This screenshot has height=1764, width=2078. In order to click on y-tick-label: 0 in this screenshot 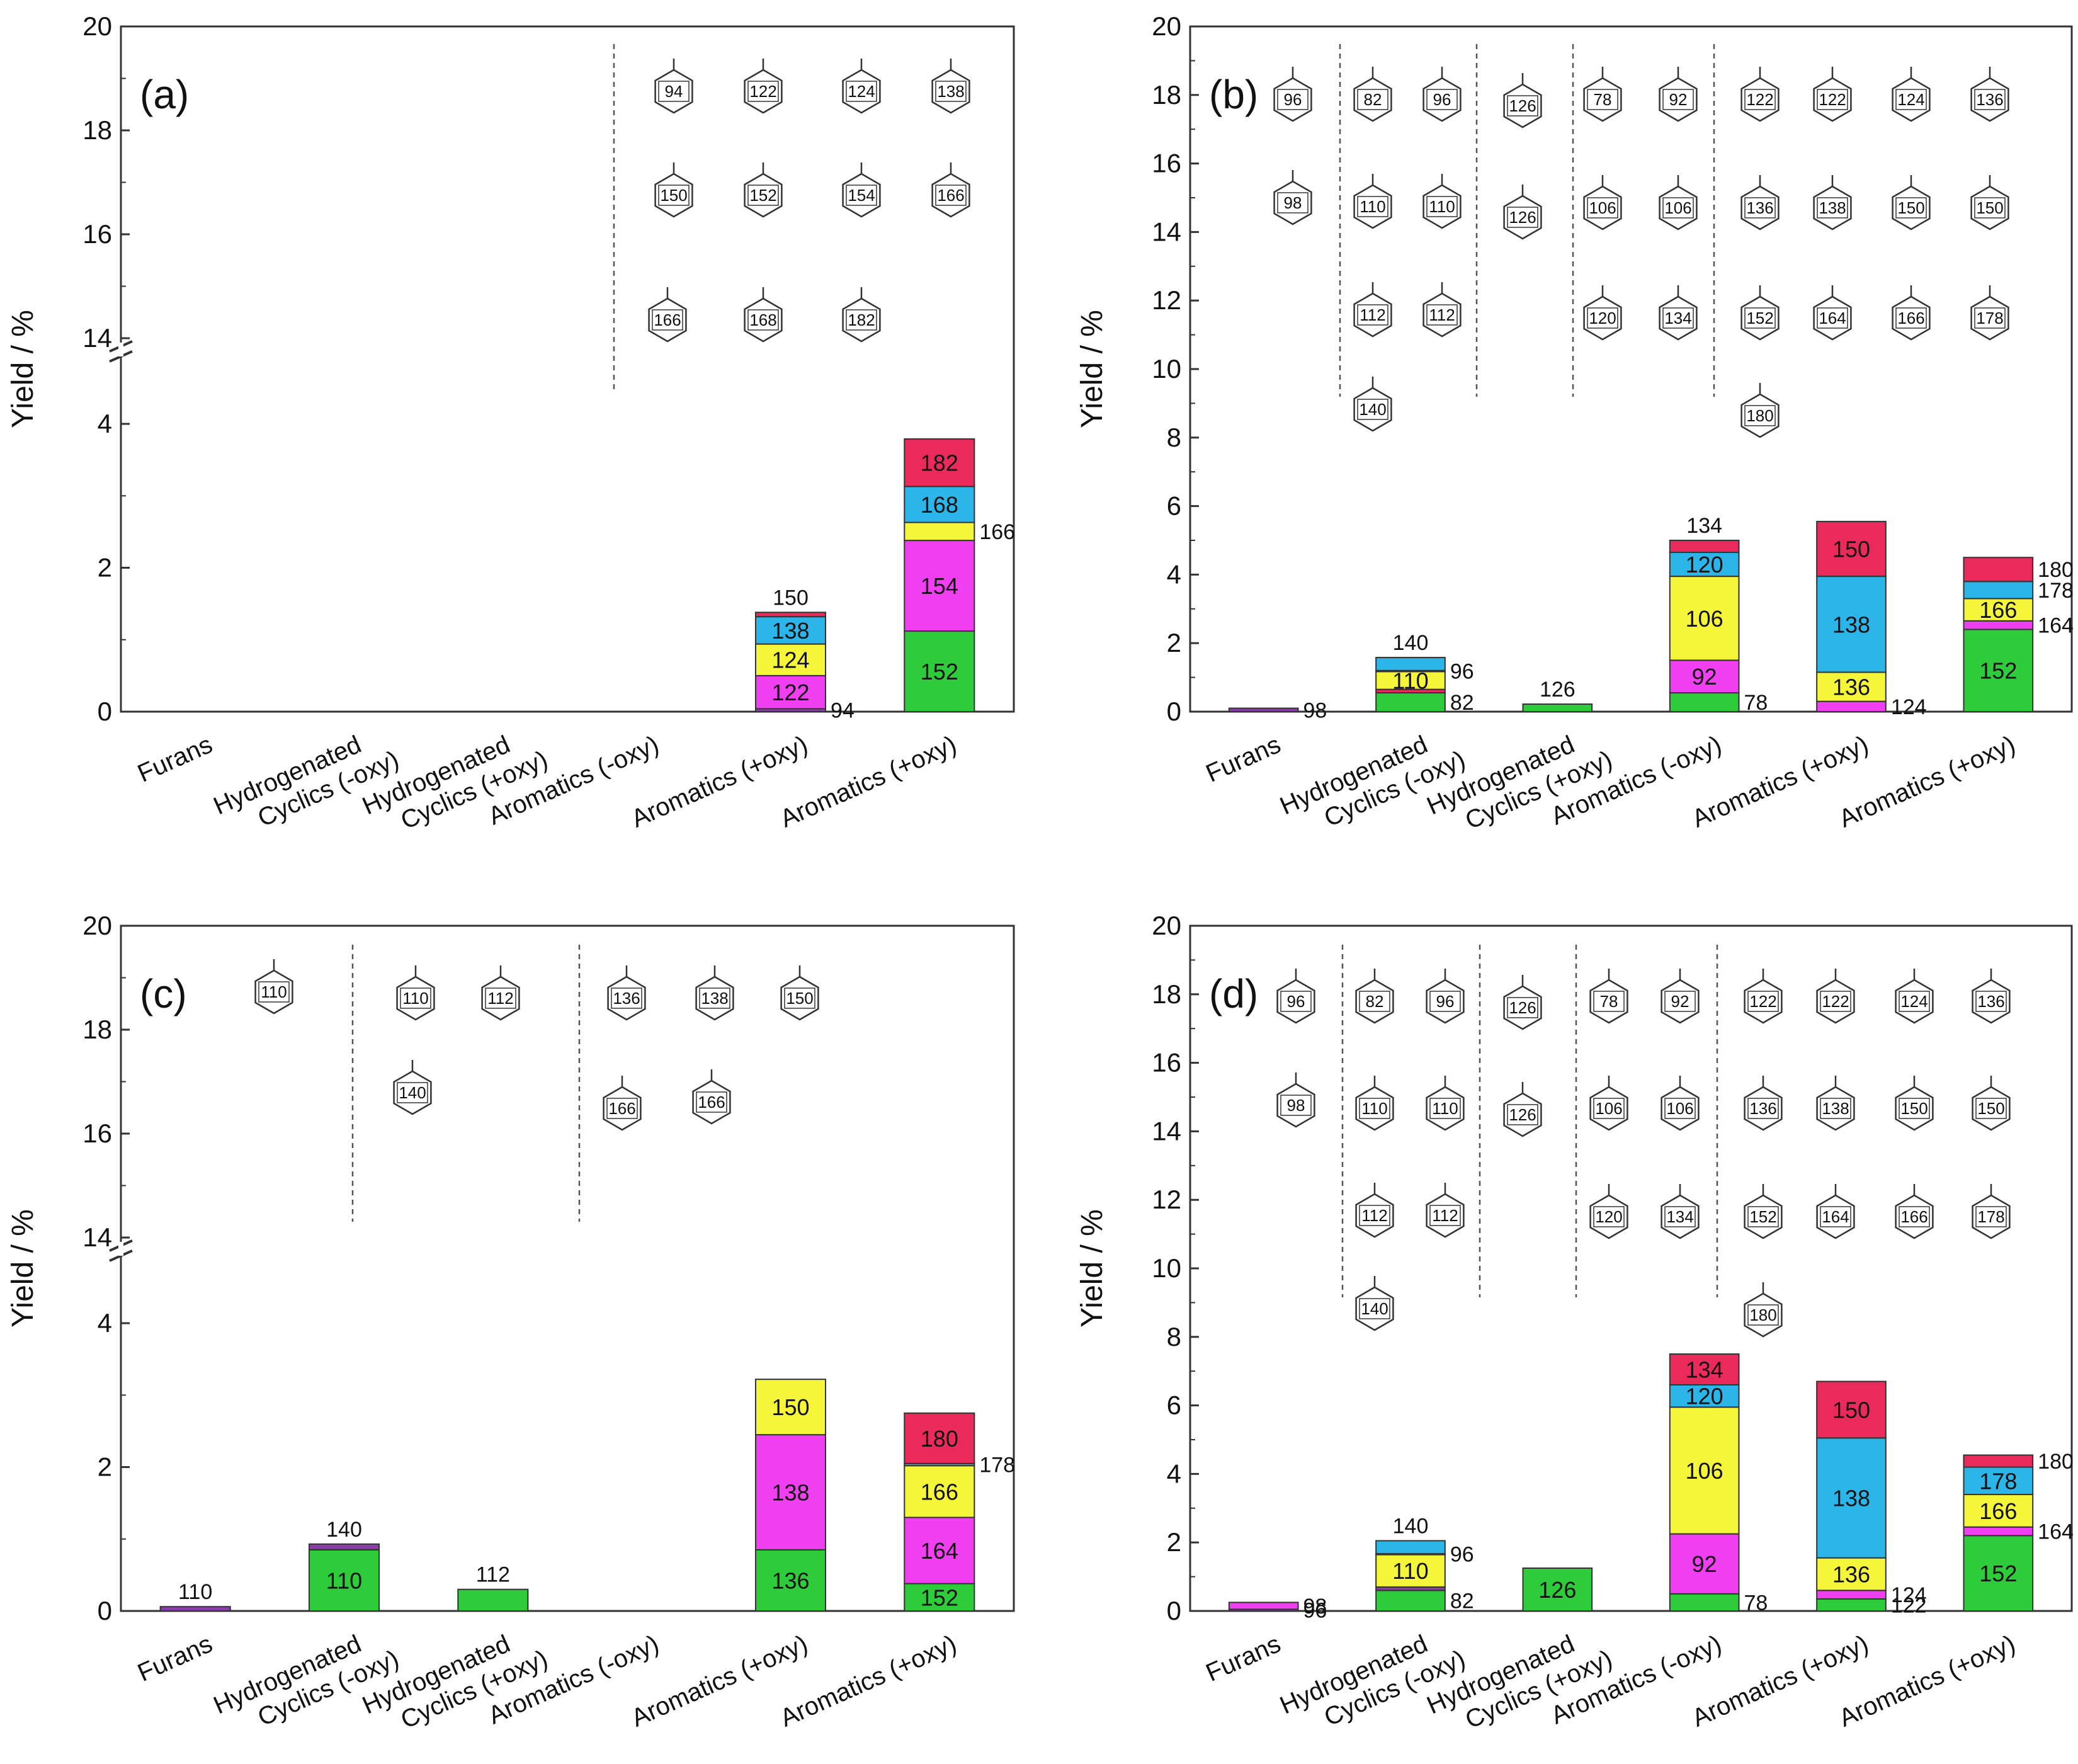, I will do `click(1174, 711)`.